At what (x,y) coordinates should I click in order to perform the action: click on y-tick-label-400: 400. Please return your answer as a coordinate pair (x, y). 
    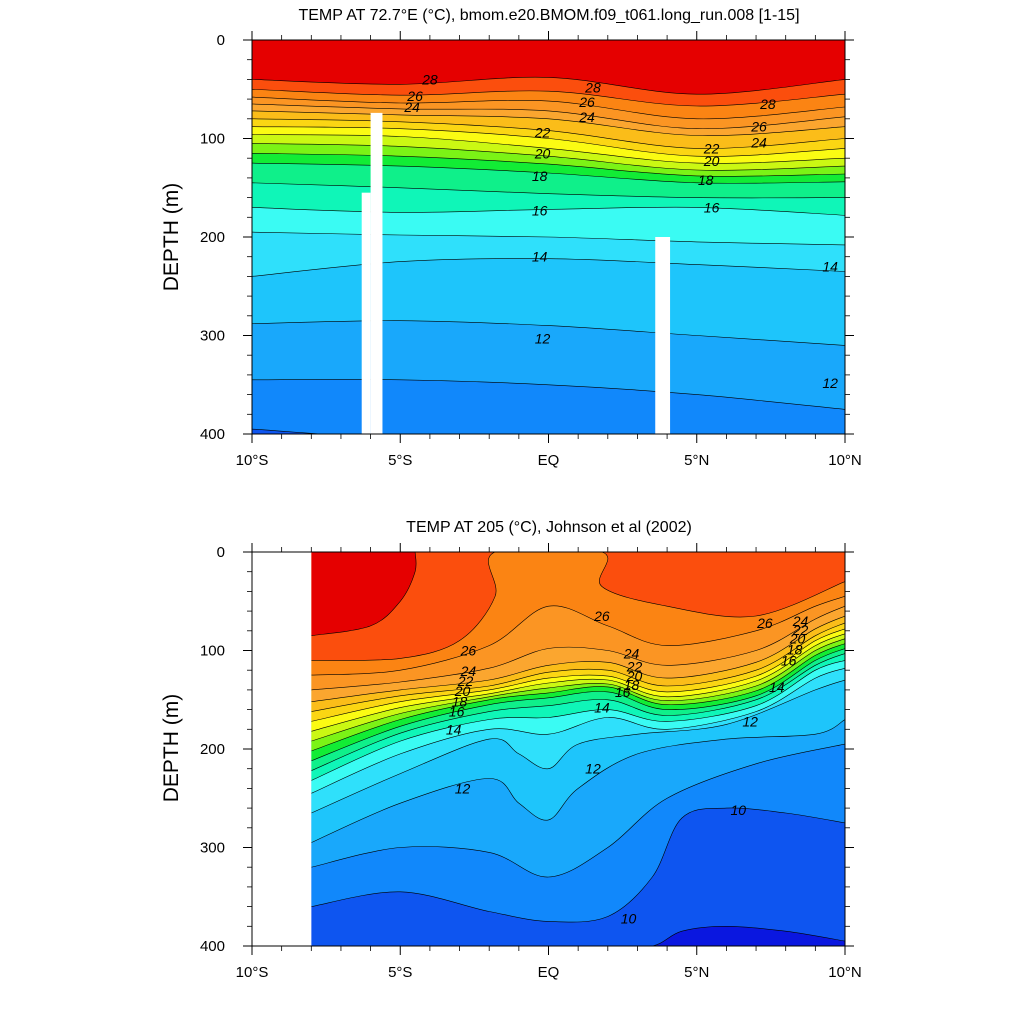
    Looking at the image, I should click on (212, 946).